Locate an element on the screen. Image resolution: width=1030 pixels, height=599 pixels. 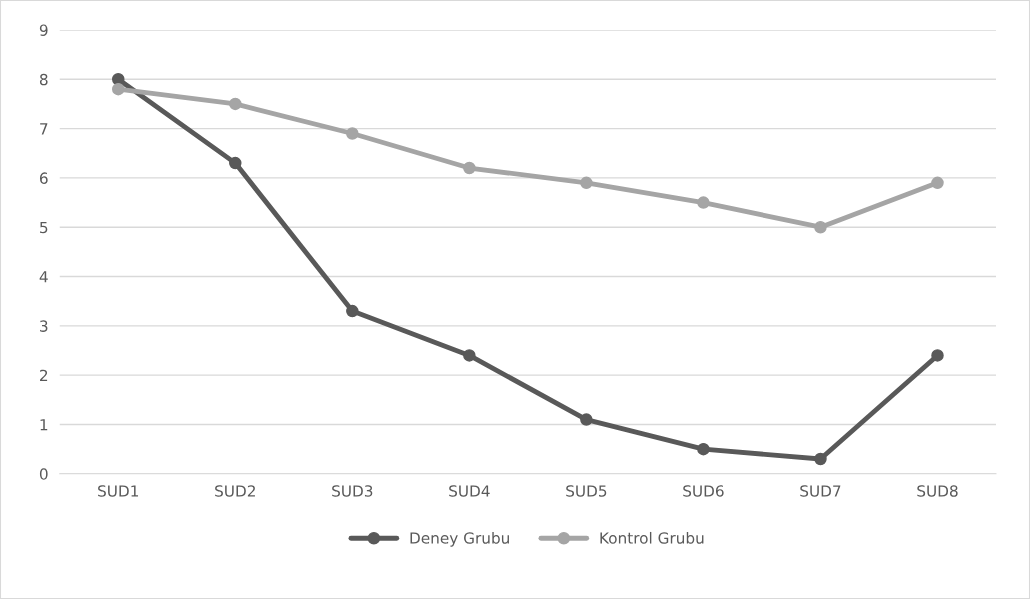
y-tick-label: 9 is located at coordinates (43, 30).